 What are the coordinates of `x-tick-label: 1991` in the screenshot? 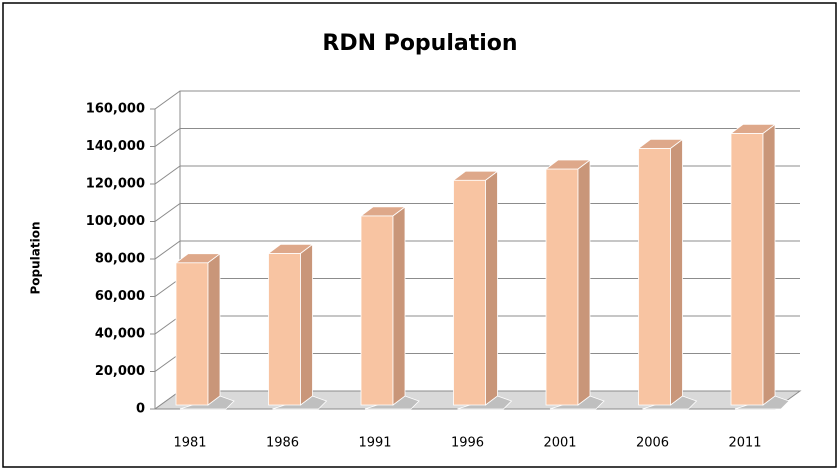 It's located at (374, 443).